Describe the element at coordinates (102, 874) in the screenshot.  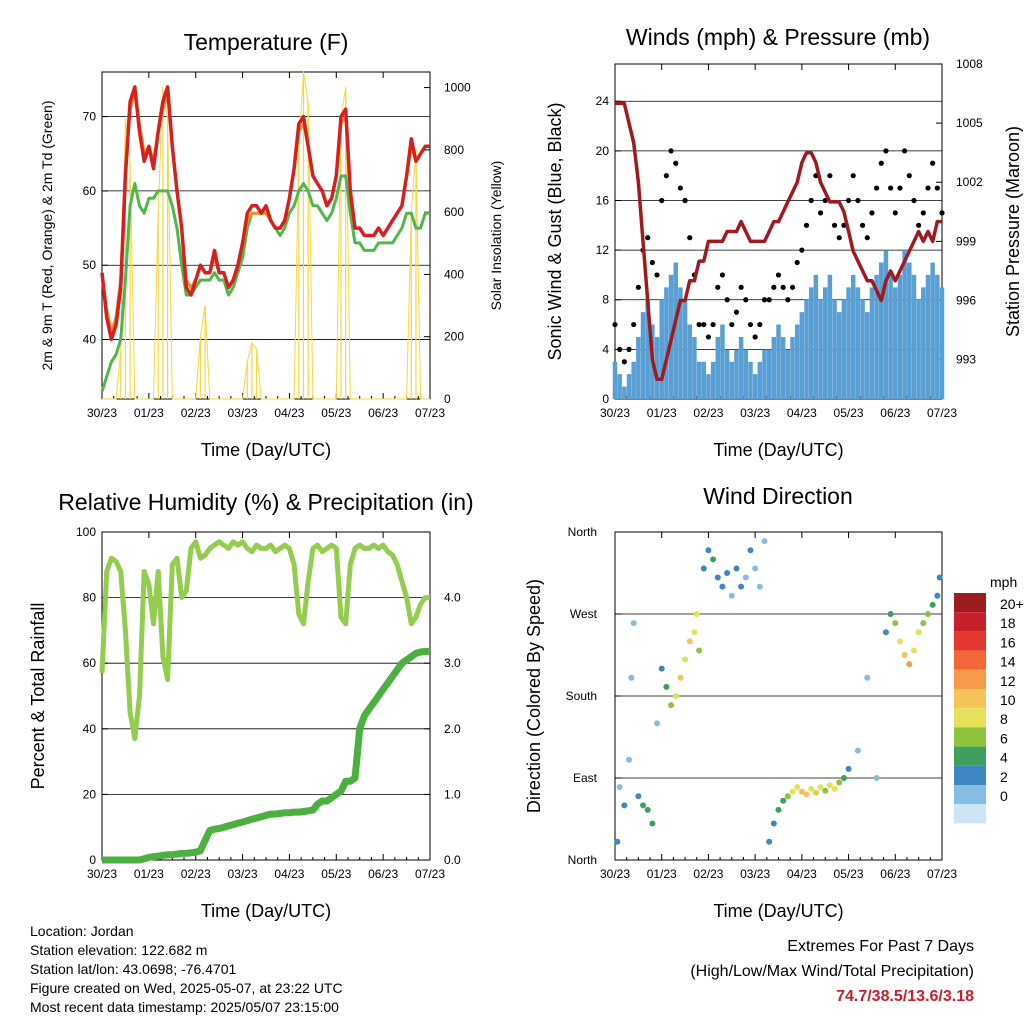
I see `humidity-xtick-label: 30/23` at that location.